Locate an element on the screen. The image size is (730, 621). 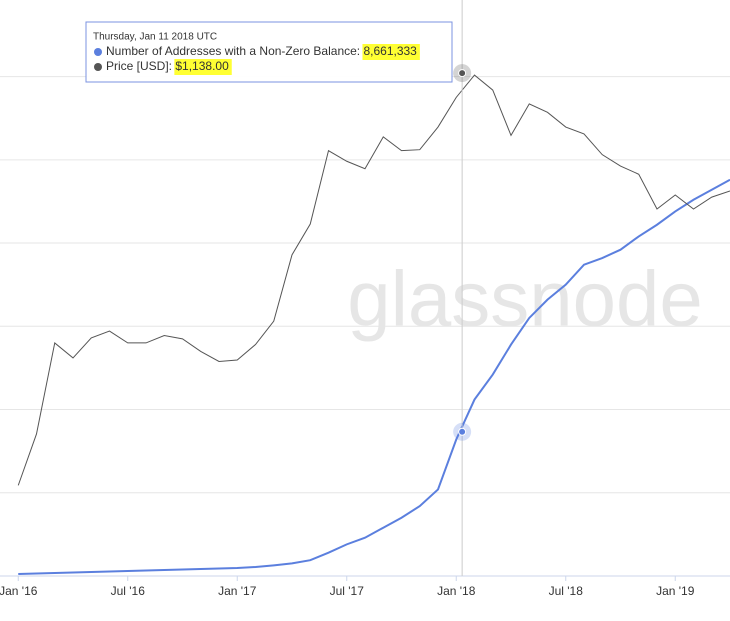
x-tick-label: Jan '16 is located at coordinates (19, 591).